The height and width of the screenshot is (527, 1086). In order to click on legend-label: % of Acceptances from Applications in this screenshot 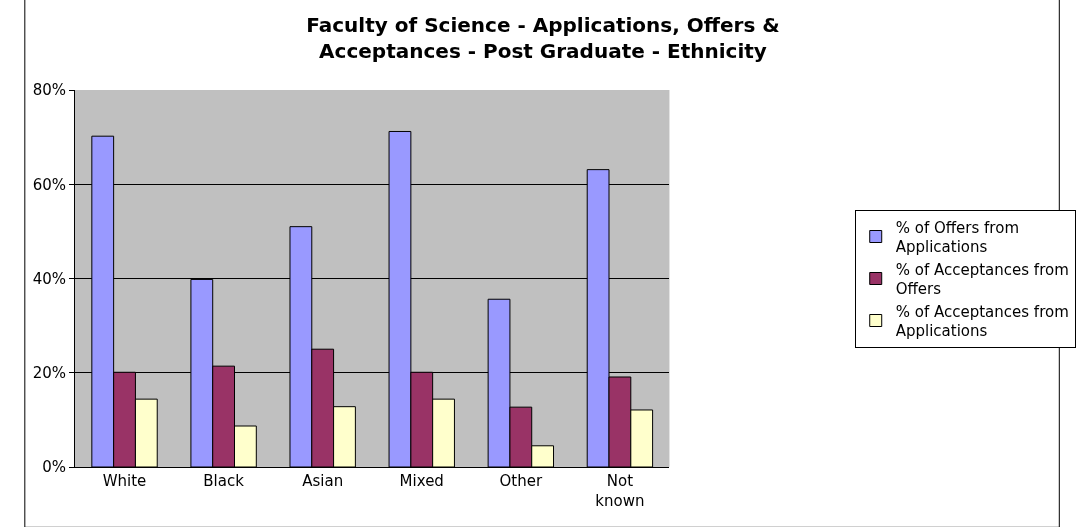, I will do `click(982, 321)`.